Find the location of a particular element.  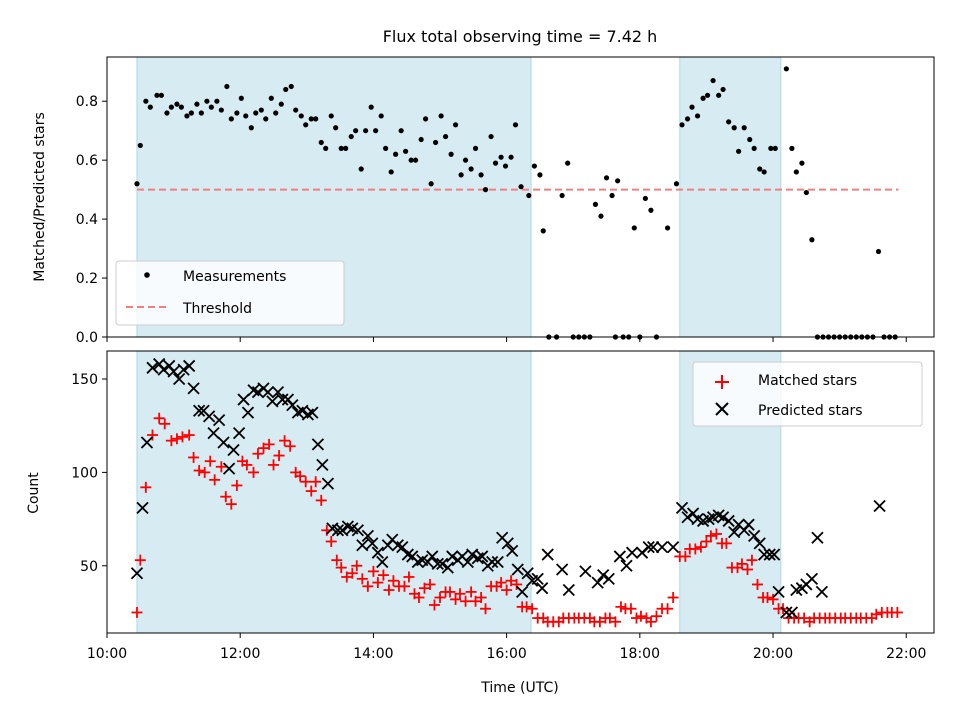

legend-matched-label: Matched stars is located at coordinates (807, 381).